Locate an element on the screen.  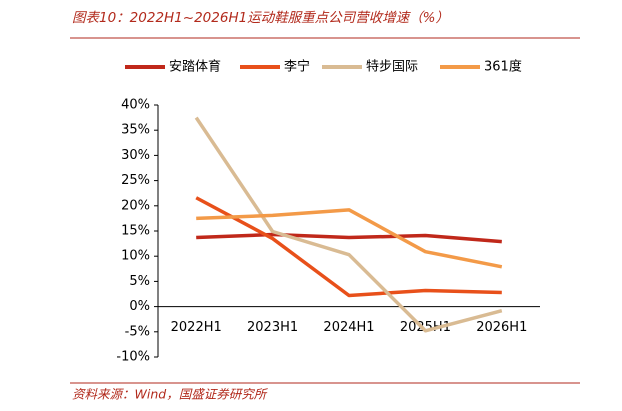
y-tick-label: 20% is located at coordinates (135, 205).